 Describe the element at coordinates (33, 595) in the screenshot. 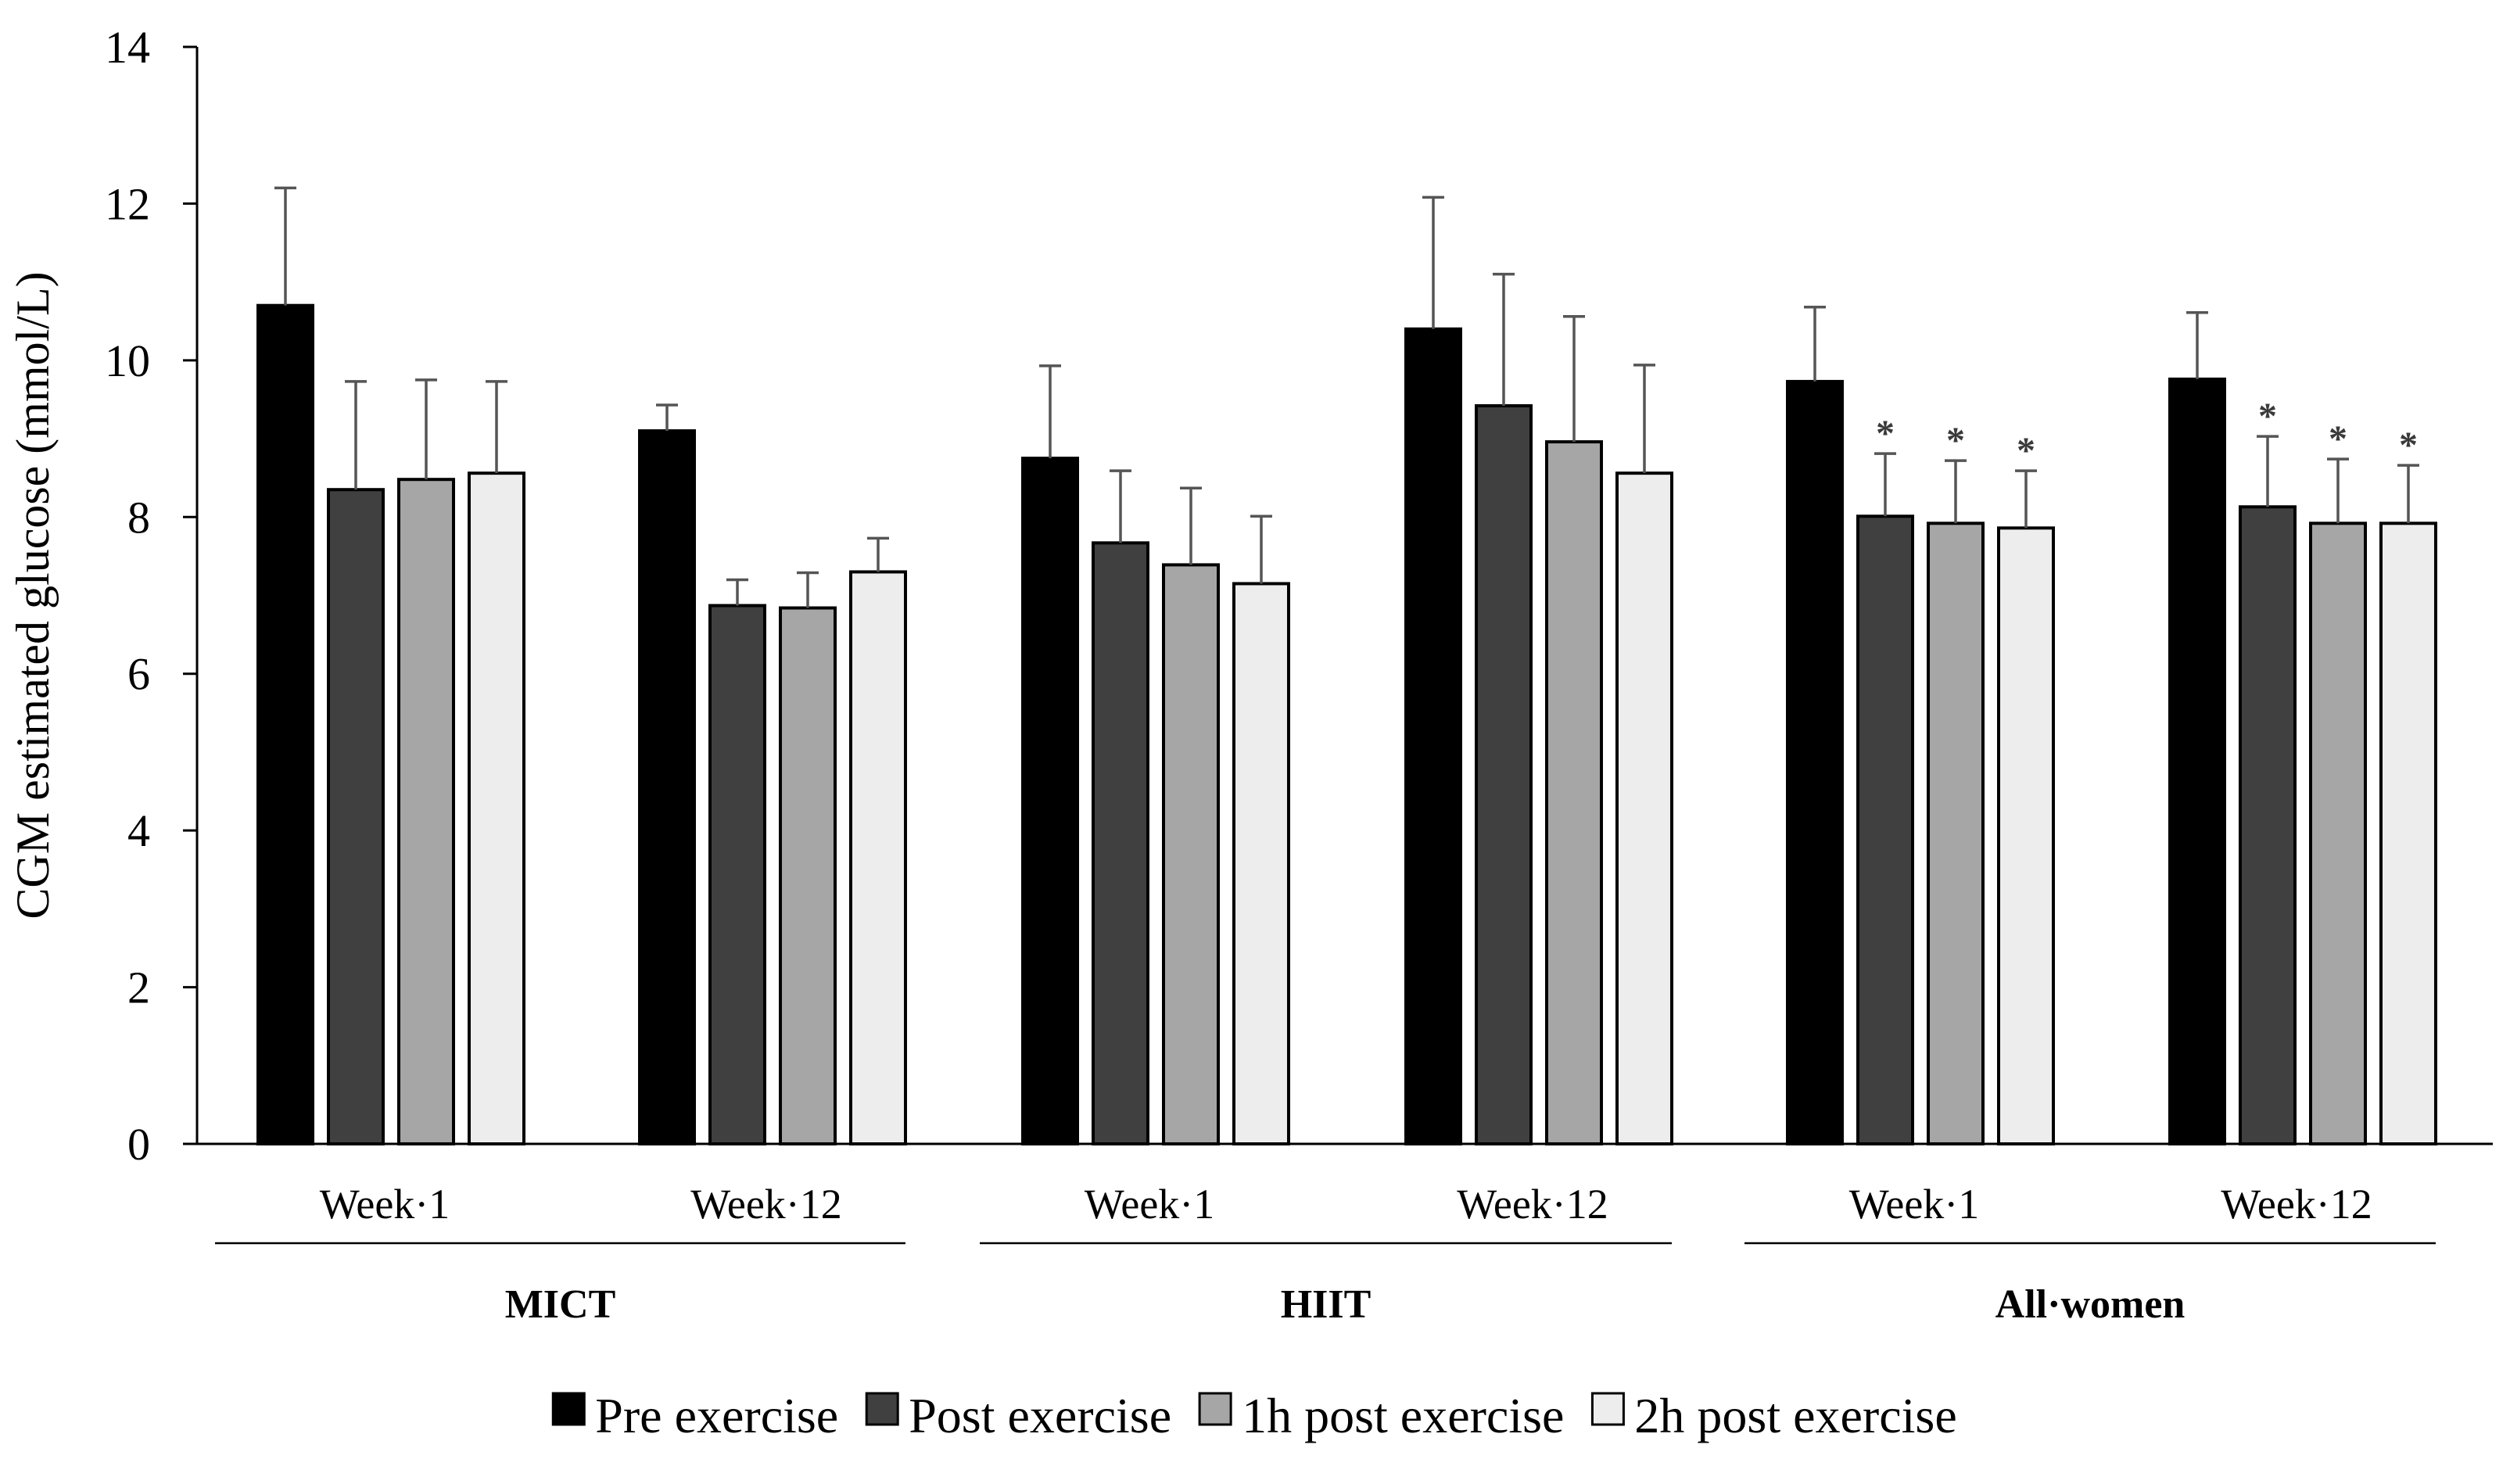

I see `y-axis-title: CGM estimated glucose (mmol/L)` at that location.